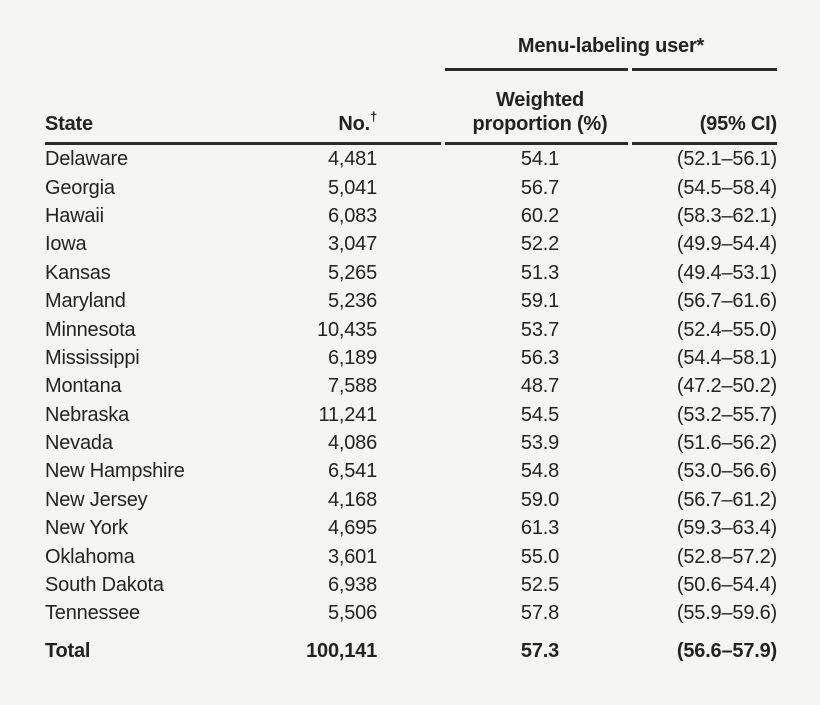  I want to click on count-cell: 6,083, so click(352, 215).